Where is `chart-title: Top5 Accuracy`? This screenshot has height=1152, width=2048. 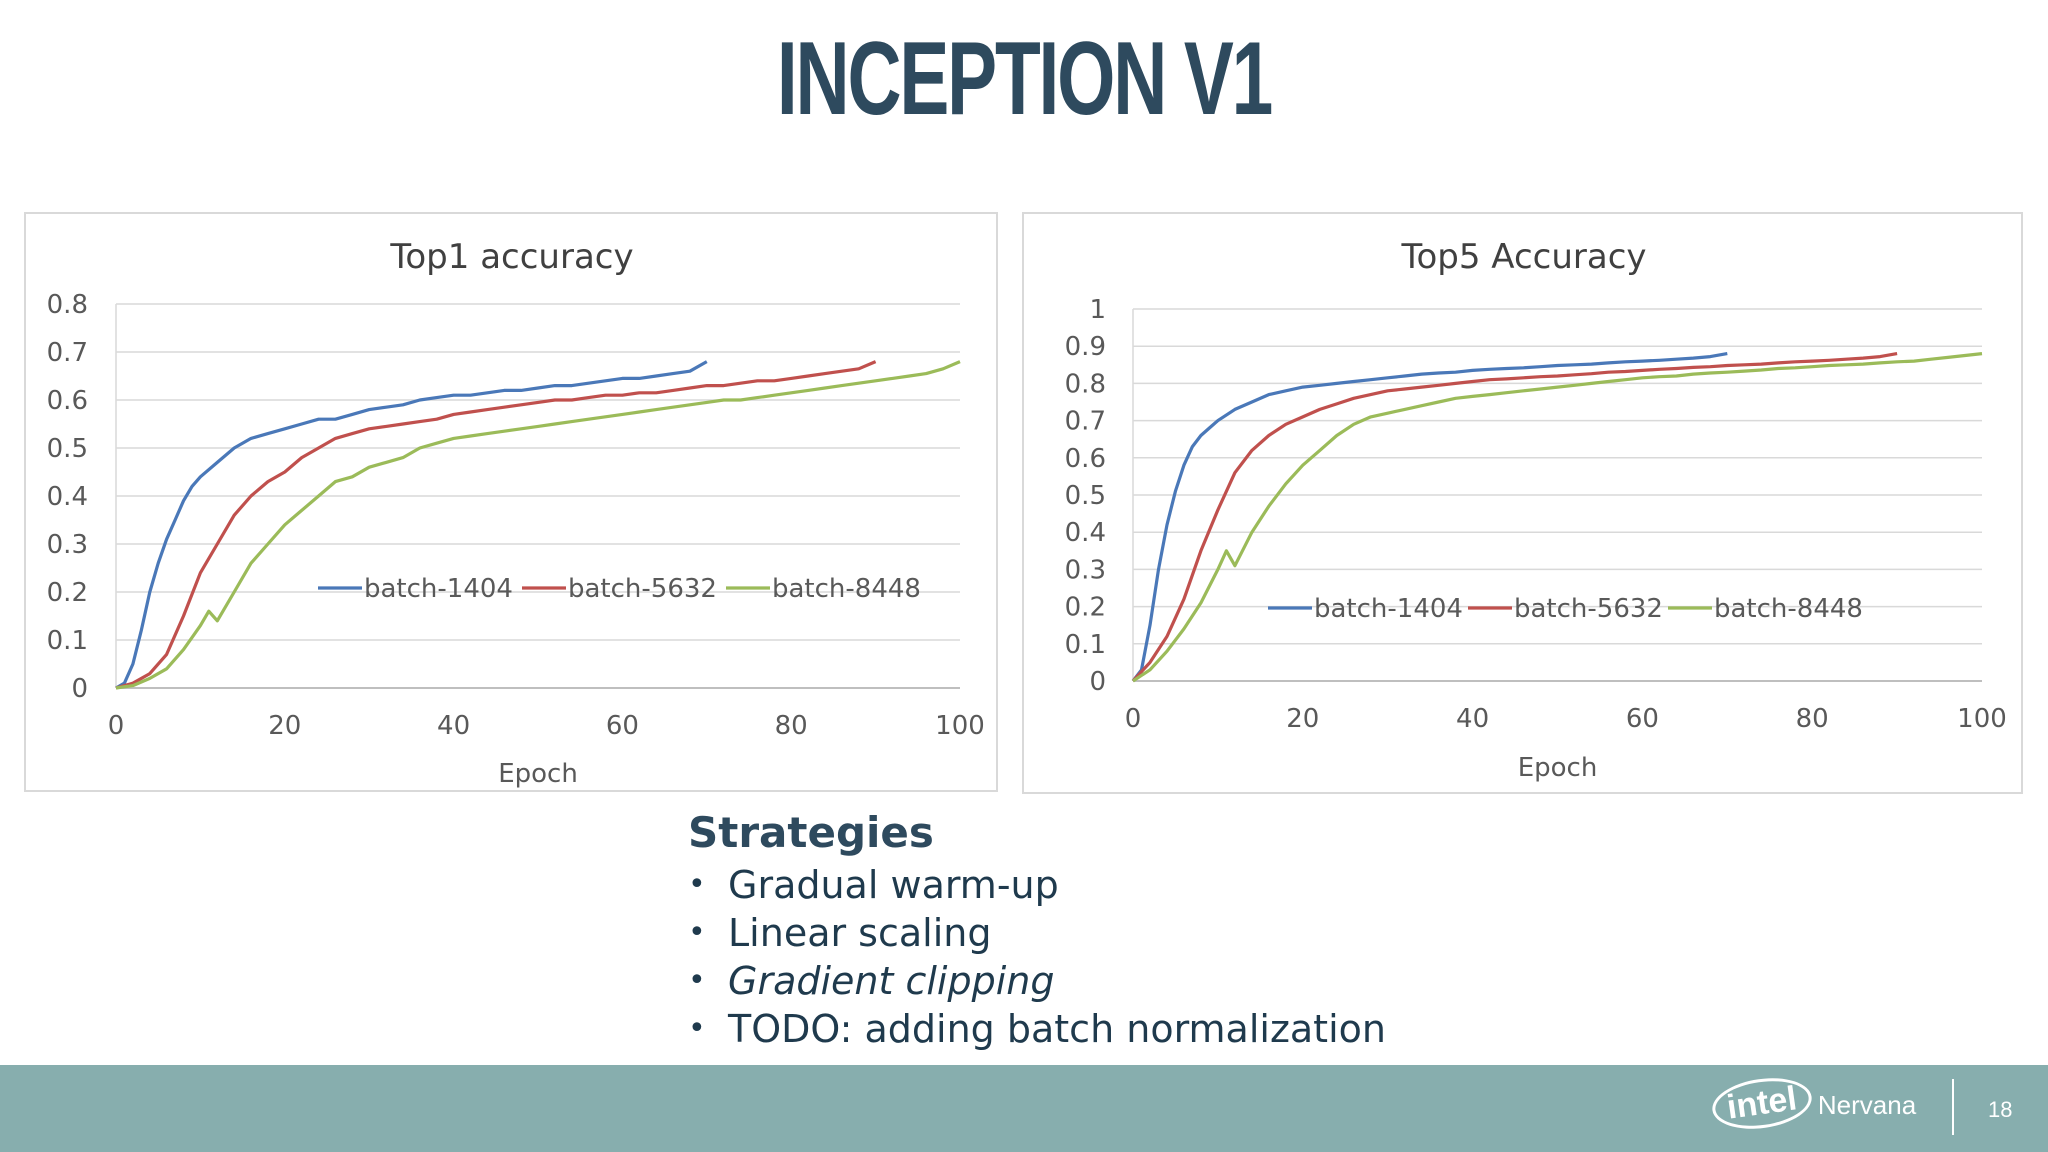
chart-title: Top5 Accuracy is located at coordinates (1523, 257).